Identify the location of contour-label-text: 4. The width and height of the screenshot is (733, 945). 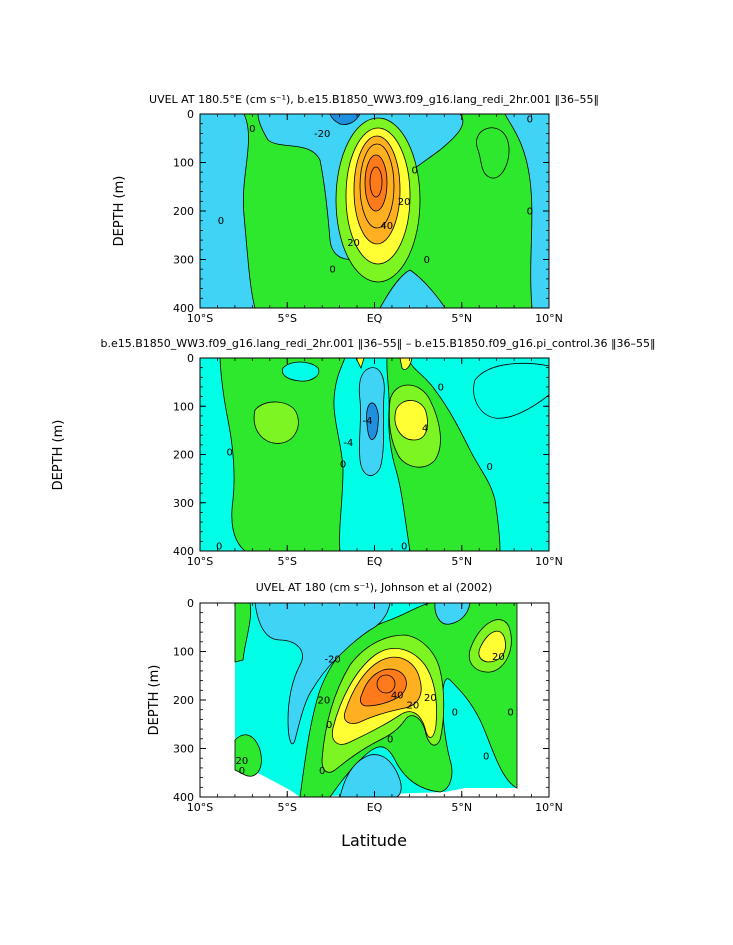
(425, 428).